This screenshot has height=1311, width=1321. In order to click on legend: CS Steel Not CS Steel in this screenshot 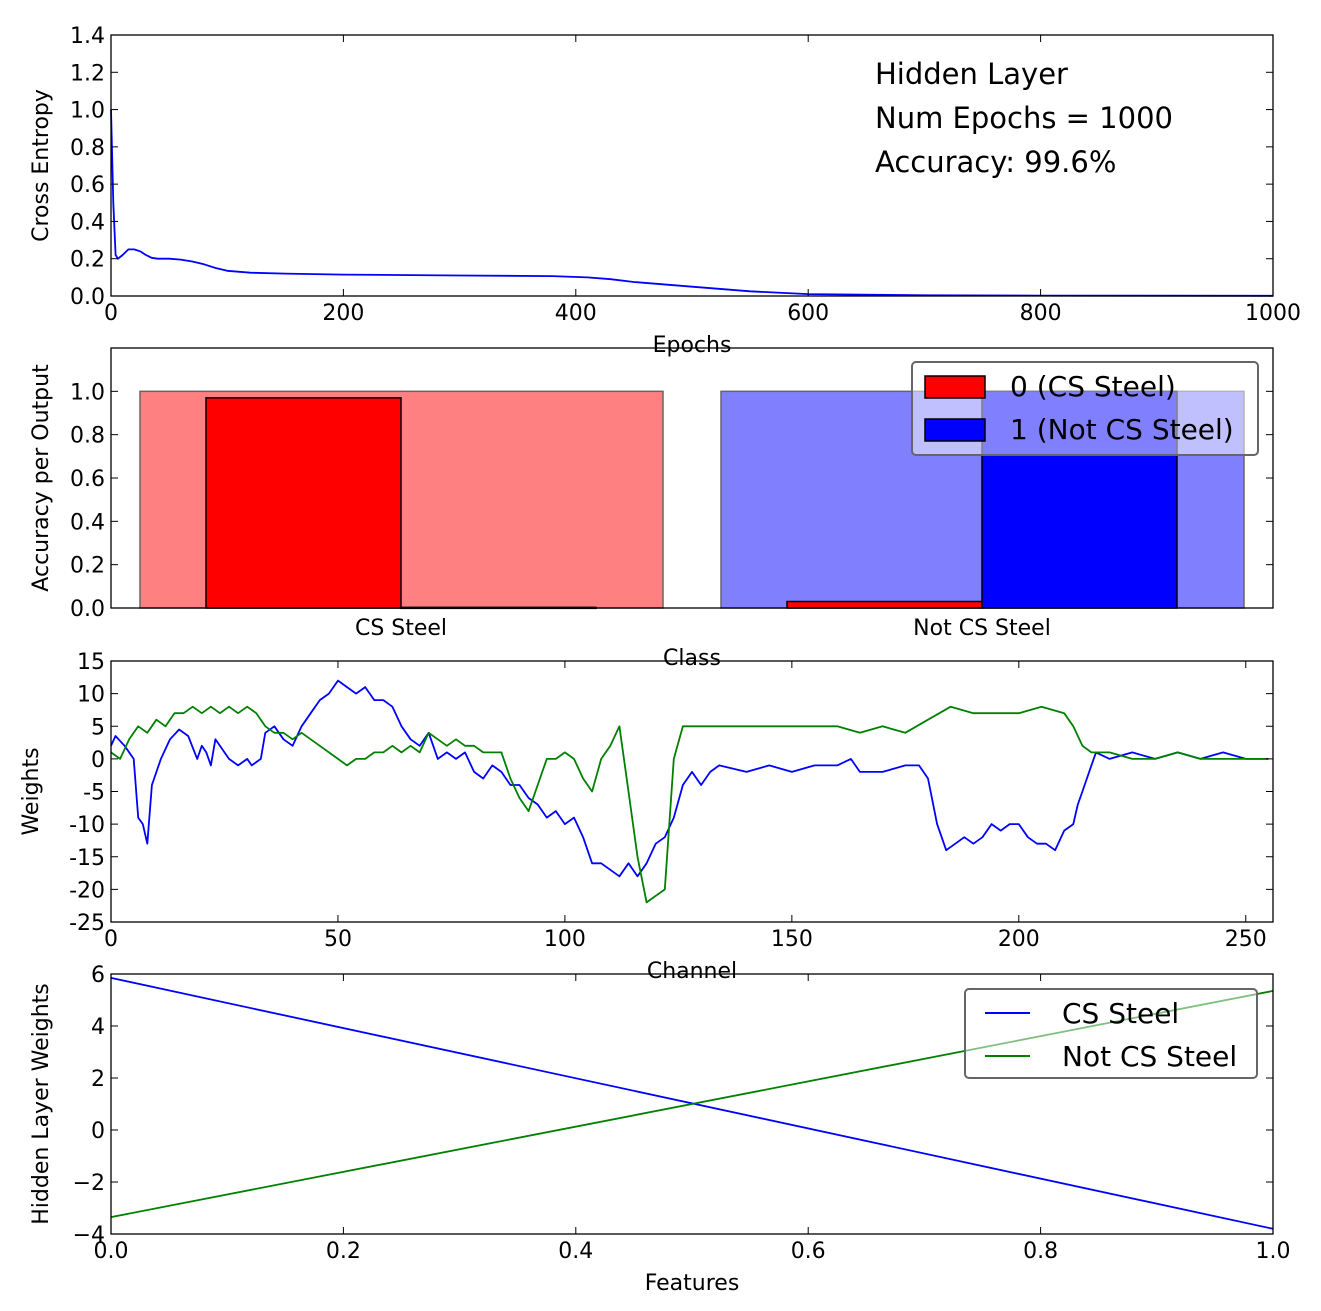, I will do `click(1111, 1033)`.